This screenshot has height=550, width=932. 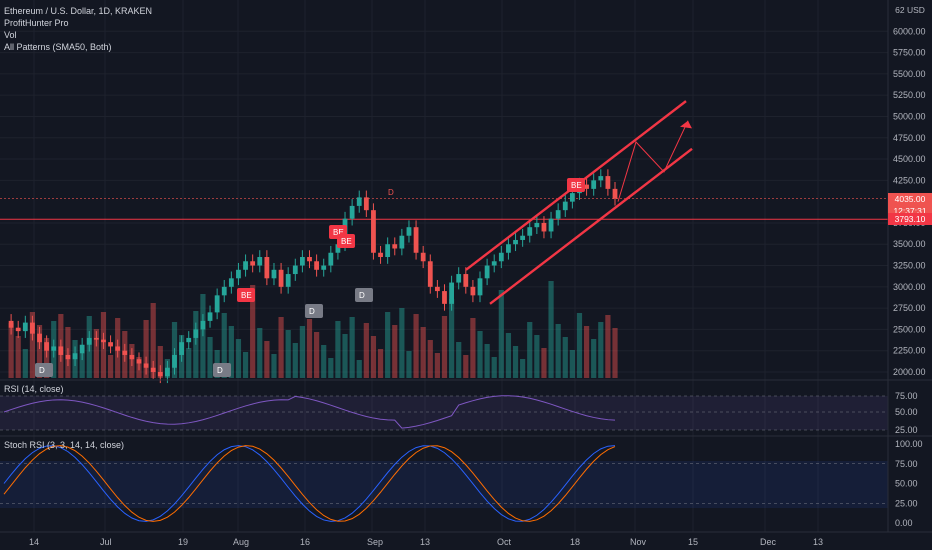 What do you see at coordinates (305, 542) in the screenshot?
I see `time-tick-label: 16` at bounding box center [305, 542].